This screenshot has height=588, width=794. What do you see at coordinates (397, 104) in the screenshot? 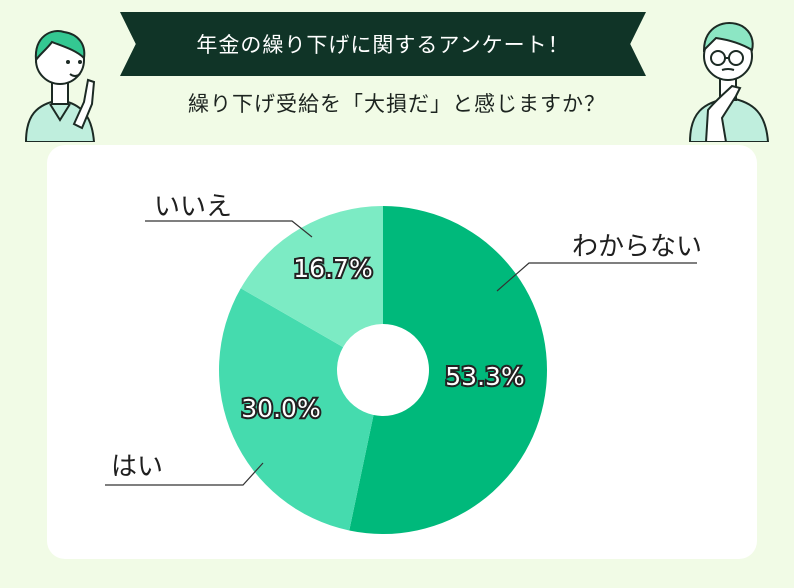
I see `survey-question: 繰り下げ受給を「大損だ」と感じますか？` at bounding box center [397, 104].